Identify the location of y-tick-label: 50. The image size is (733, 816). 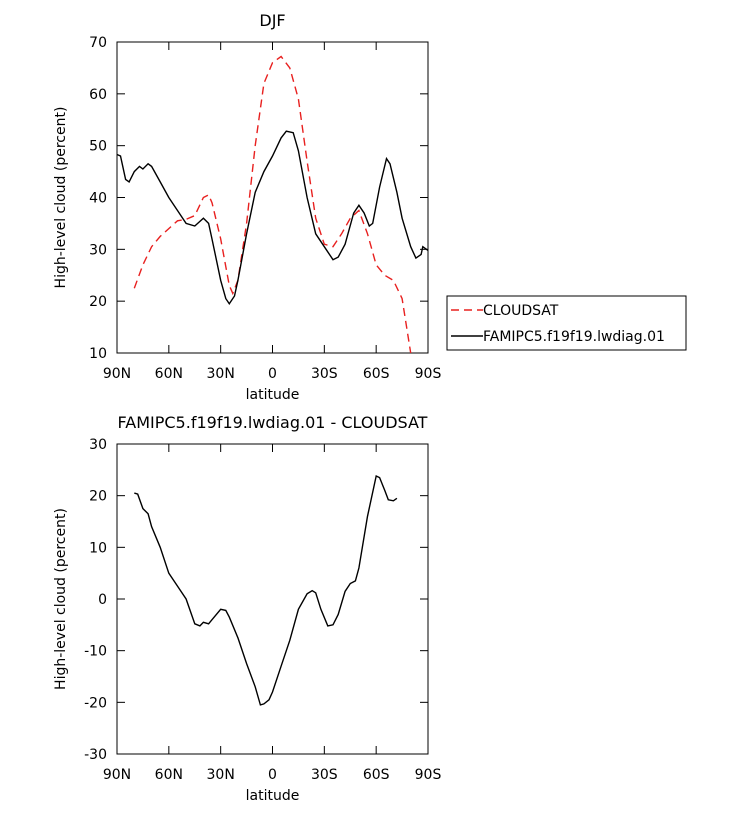
(98, 147).